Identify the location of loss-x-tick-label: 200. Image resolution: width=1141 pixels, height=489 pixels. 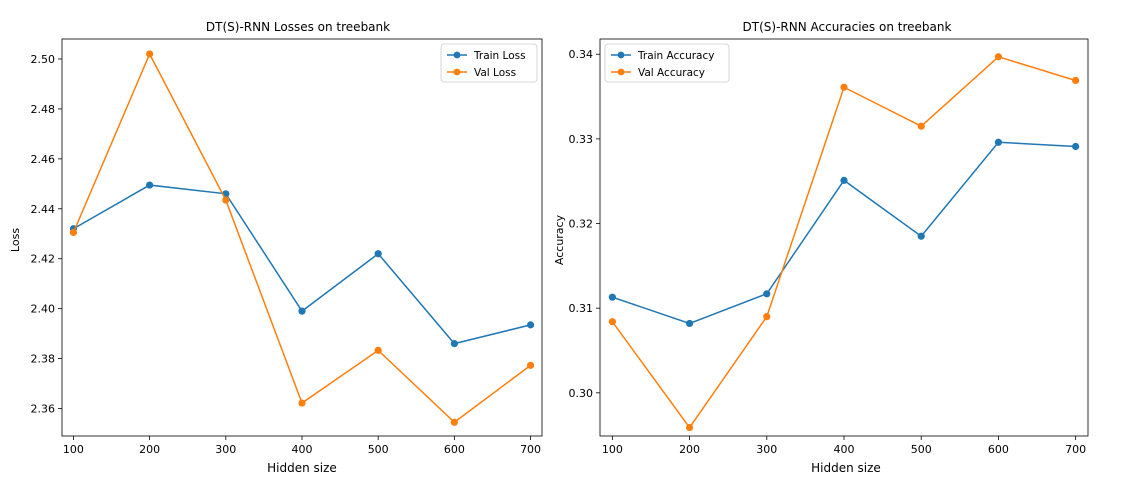
(149, 449).